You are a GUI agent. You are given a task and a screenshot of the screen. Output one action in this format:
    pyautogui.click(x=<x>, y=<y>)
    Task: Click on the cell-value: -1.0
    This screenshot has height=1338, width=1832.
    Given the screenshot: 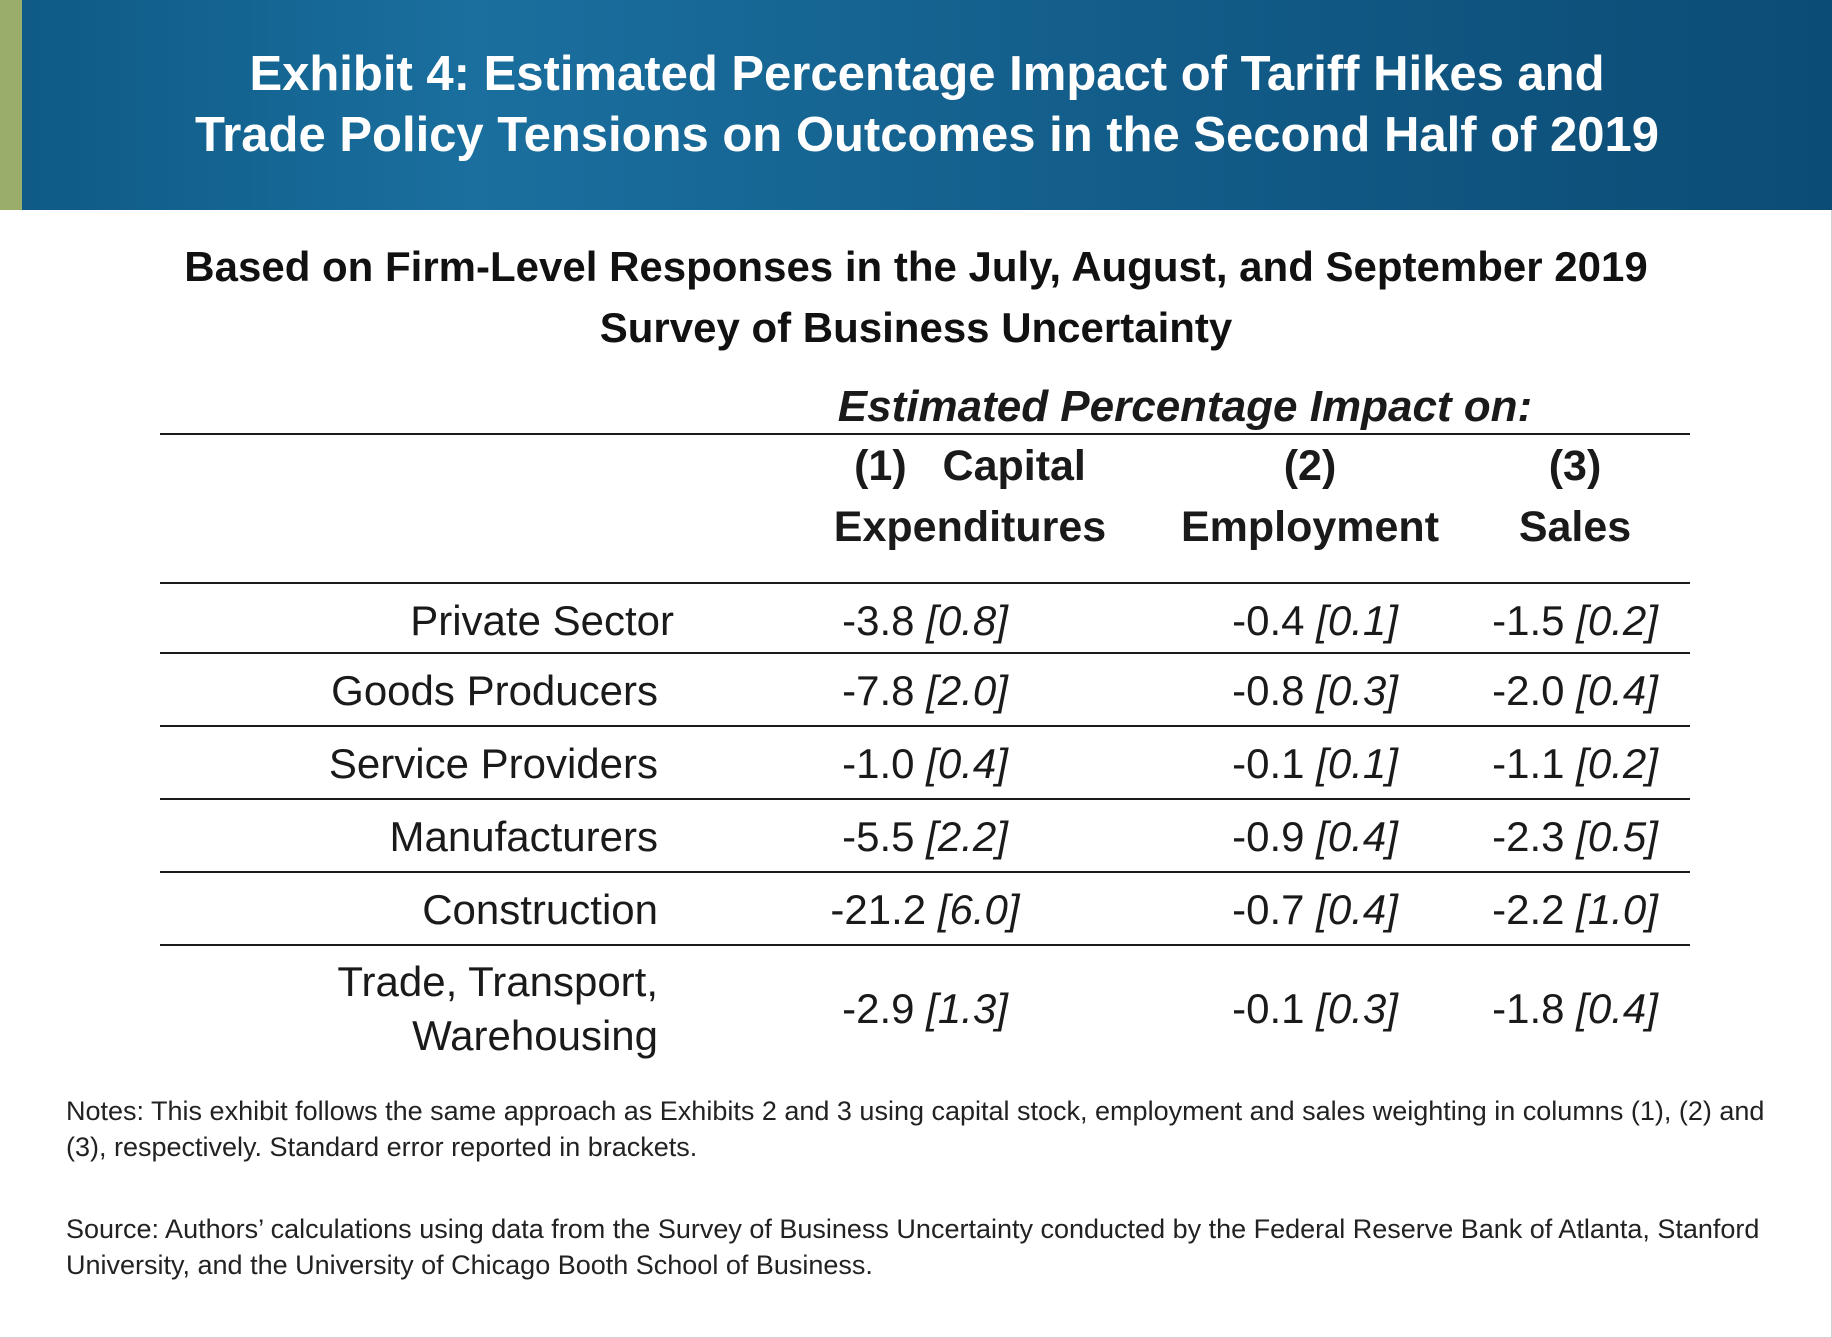 What is the action you would take?
    pyautogui.click(x=884, y=763)
    